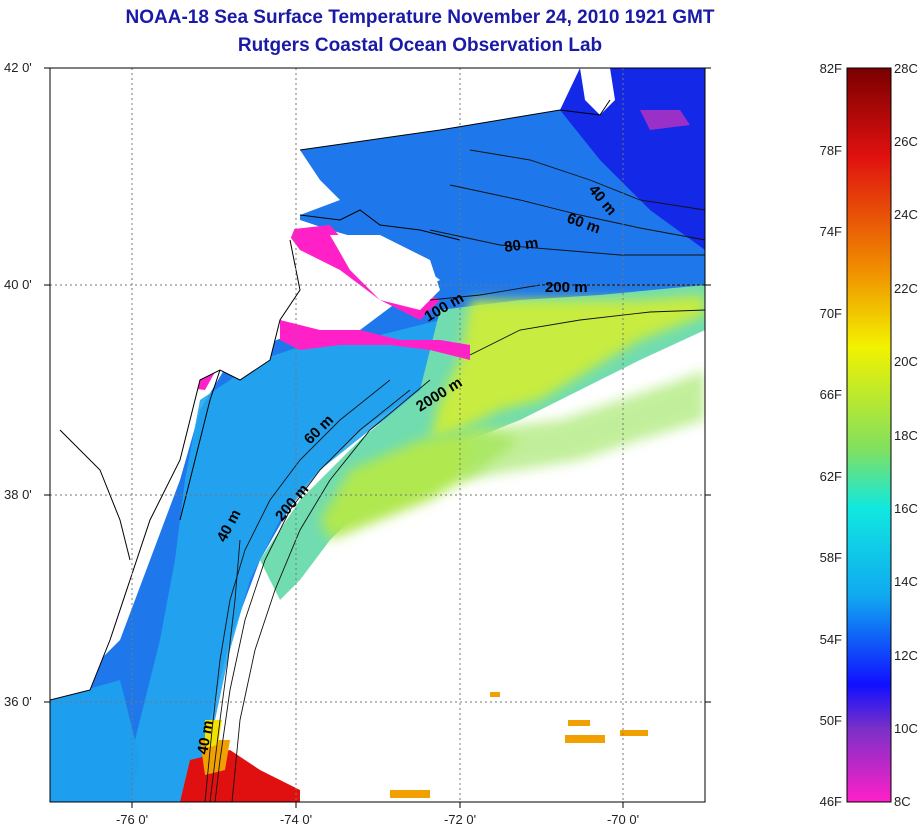 This screenshot has width=920, height=832. I want to click on cb-c-label: 14C, so click(906, 581).